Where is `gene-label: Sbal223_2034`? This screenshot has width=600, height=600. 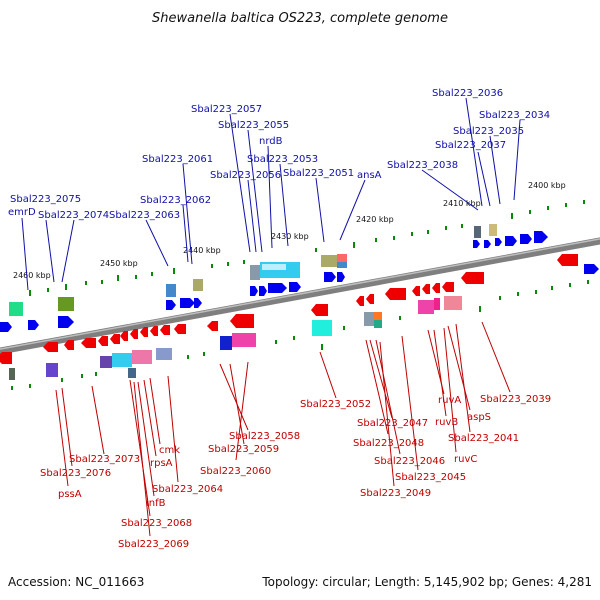
gene-label: Sbal223_2034 is located at coordinates (514, 115).